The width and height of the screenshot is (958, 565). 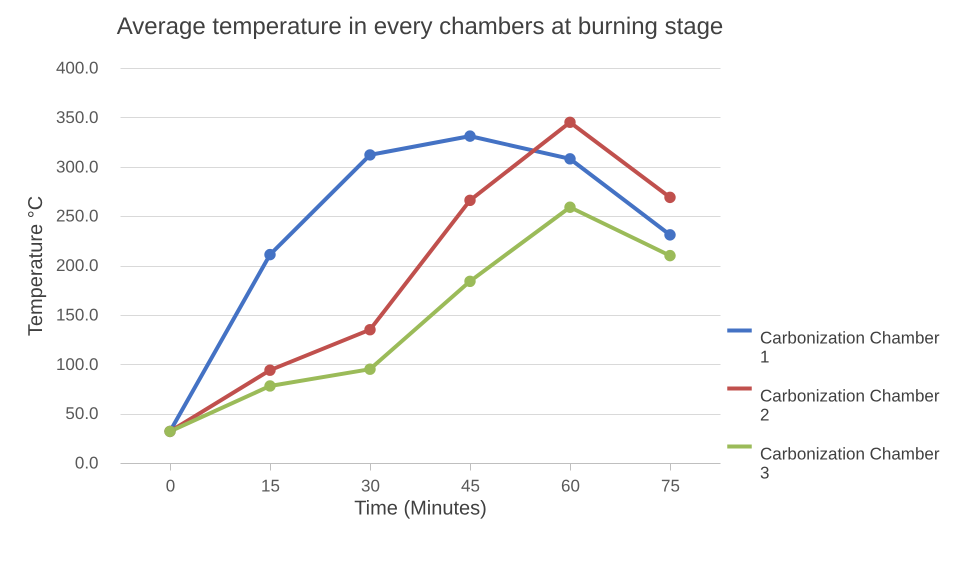 I want to click on y-tick-label: 300.0, so click(x=77, y=166).